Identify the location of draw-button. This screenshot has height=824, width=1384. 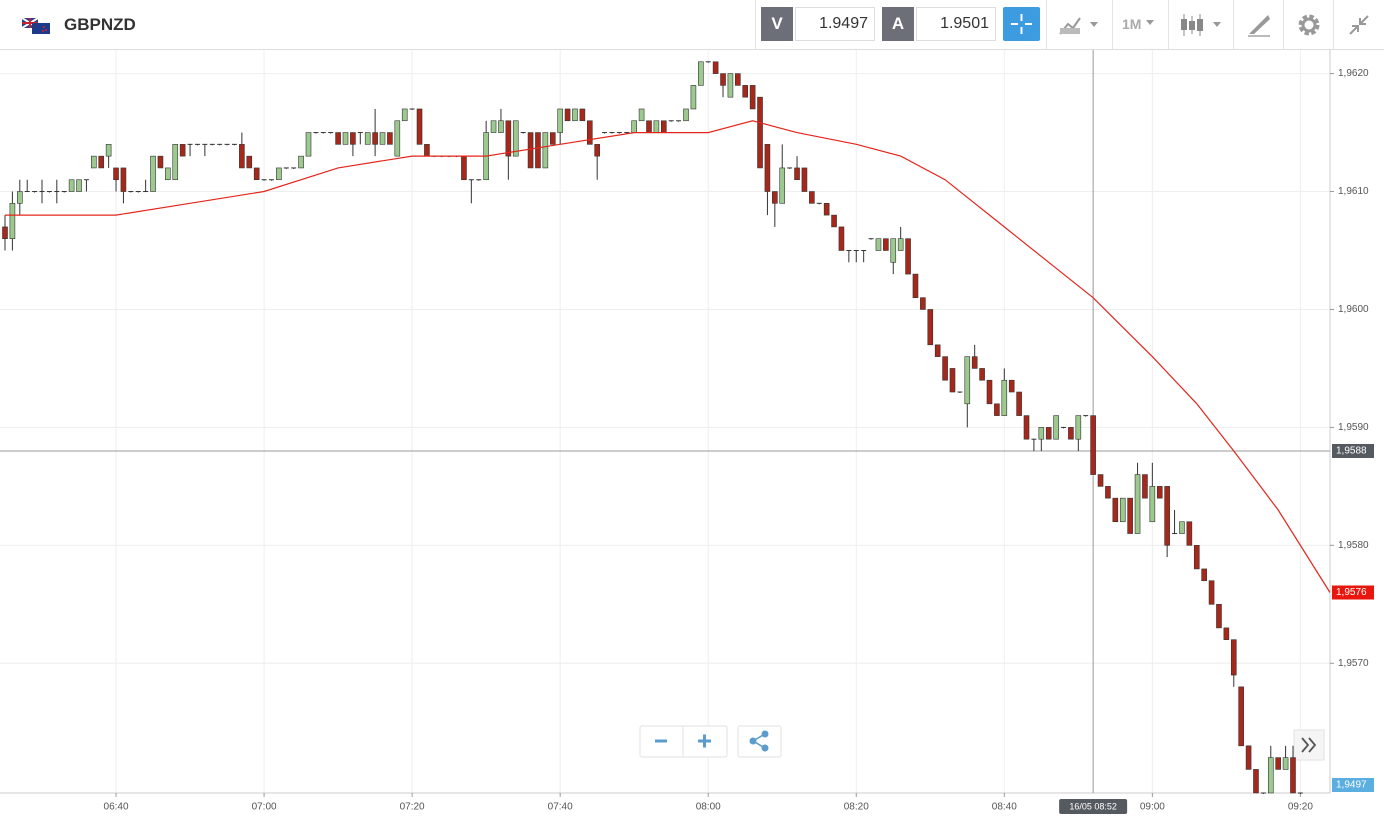
(1259, 25).